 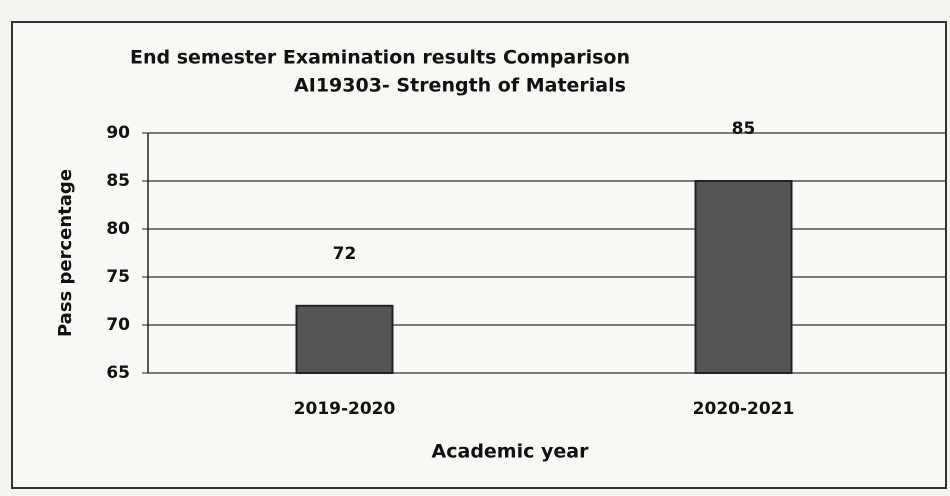 What do you see at coordinates (345, 409) in the screenshot?
I see `x-tick-label: 2019-2020` at bounding box center [345, 409].